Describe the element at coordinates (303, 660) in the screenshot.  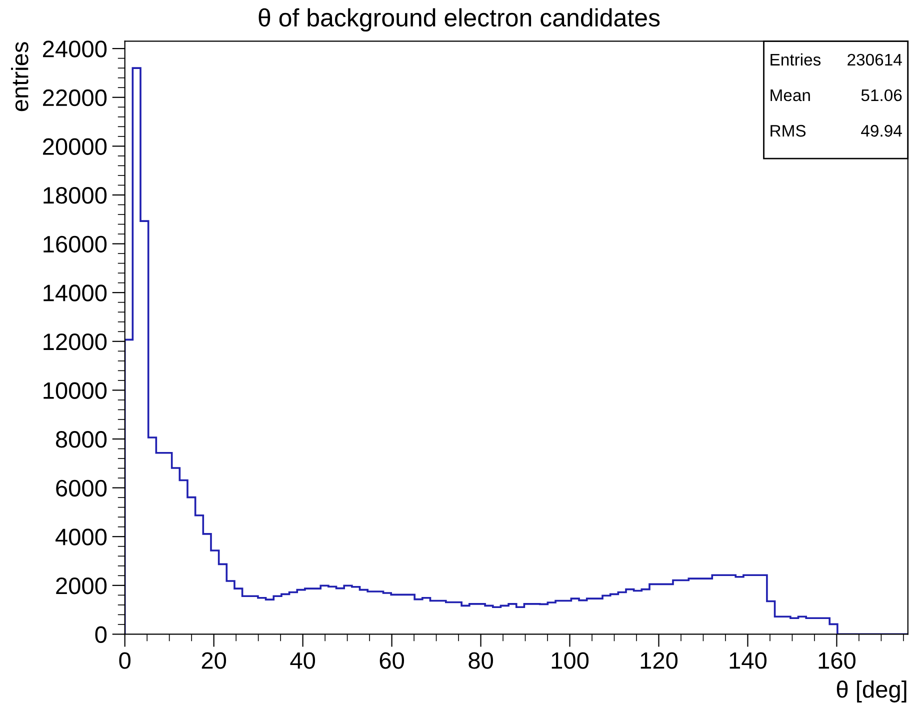
I see `x-tick-label: 40` at that location.